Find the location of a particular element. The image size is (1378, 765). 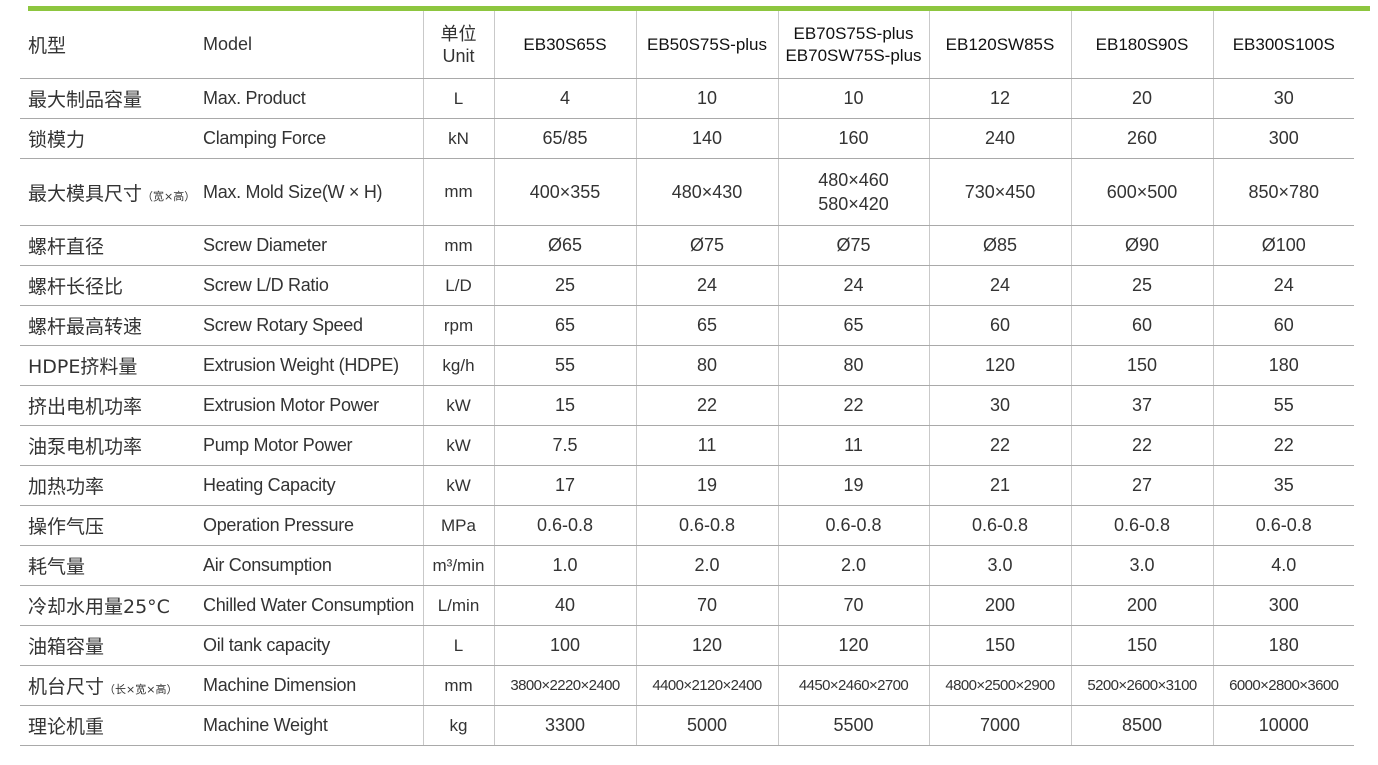

row-label-cn: 最大模具尺寸（宽×高） is located at coordinates (108, 192).